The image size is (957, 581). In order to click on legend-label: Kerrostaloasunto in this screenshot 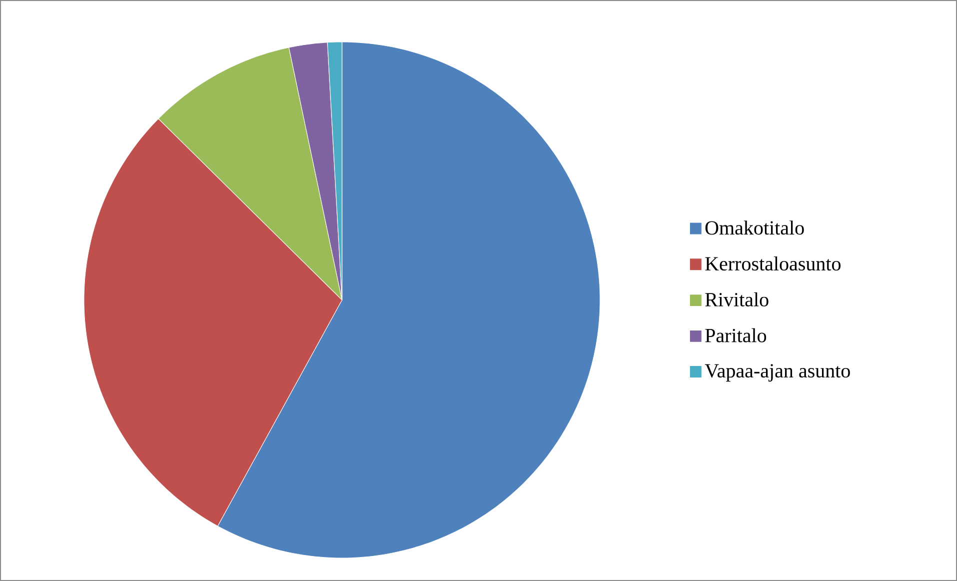, I will do `click(773, 263)`.